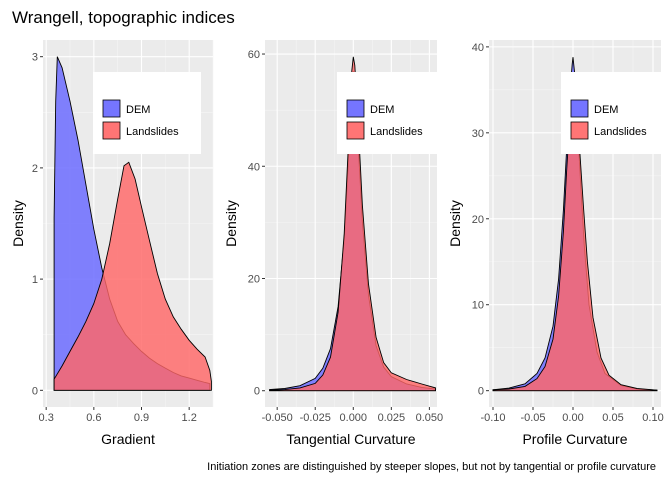  Describe the element at coordinates (132, 276) in the screenshot. I see `density-area-landslides` at that location.